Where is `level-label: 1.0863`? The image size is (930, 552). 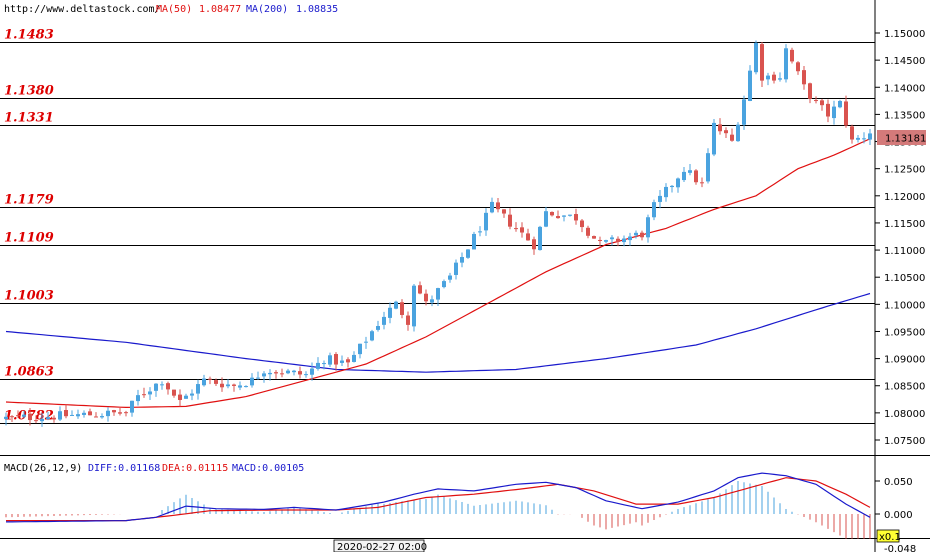
level-label: 1.0863 is located at coordinates (29, 372).